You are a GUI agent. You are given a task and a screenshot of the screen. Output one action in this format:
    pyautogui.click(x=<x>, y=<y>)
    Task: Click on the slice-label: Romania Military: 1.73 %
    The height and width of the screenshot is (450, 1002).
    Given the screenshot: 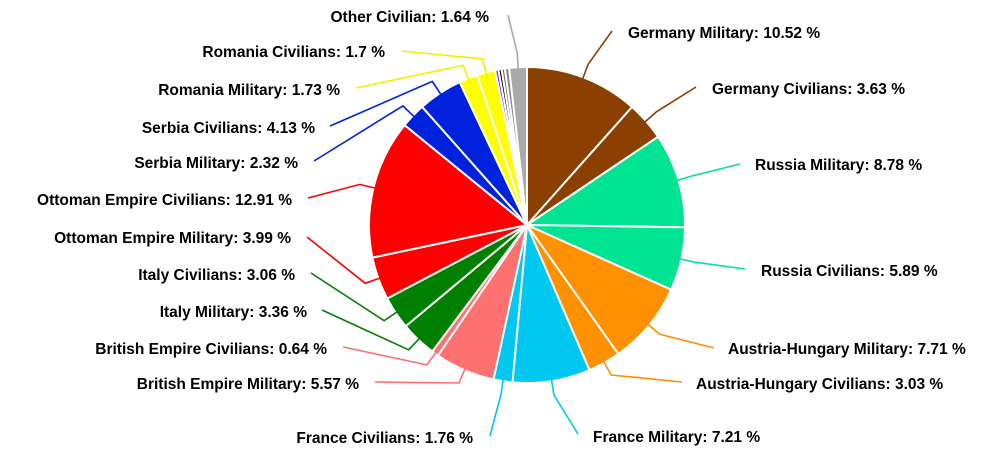 What is the action you would take?
    pyautogui.click(x=249, y=90)
    